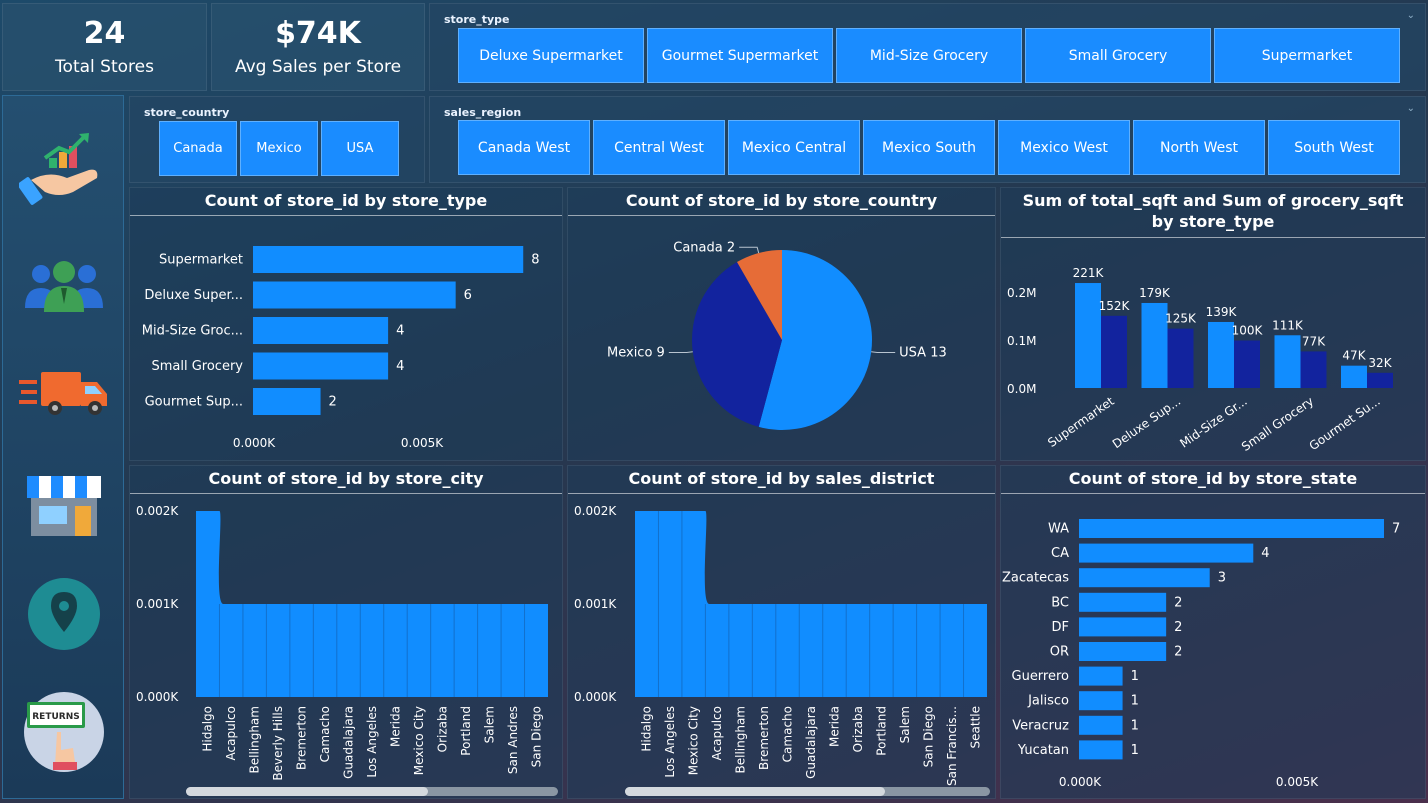 This screenshot has width=1428, height=803. Describe the element at coordinates (1288, 325) in the screenshot. I see `data-label: 111K` at that location.